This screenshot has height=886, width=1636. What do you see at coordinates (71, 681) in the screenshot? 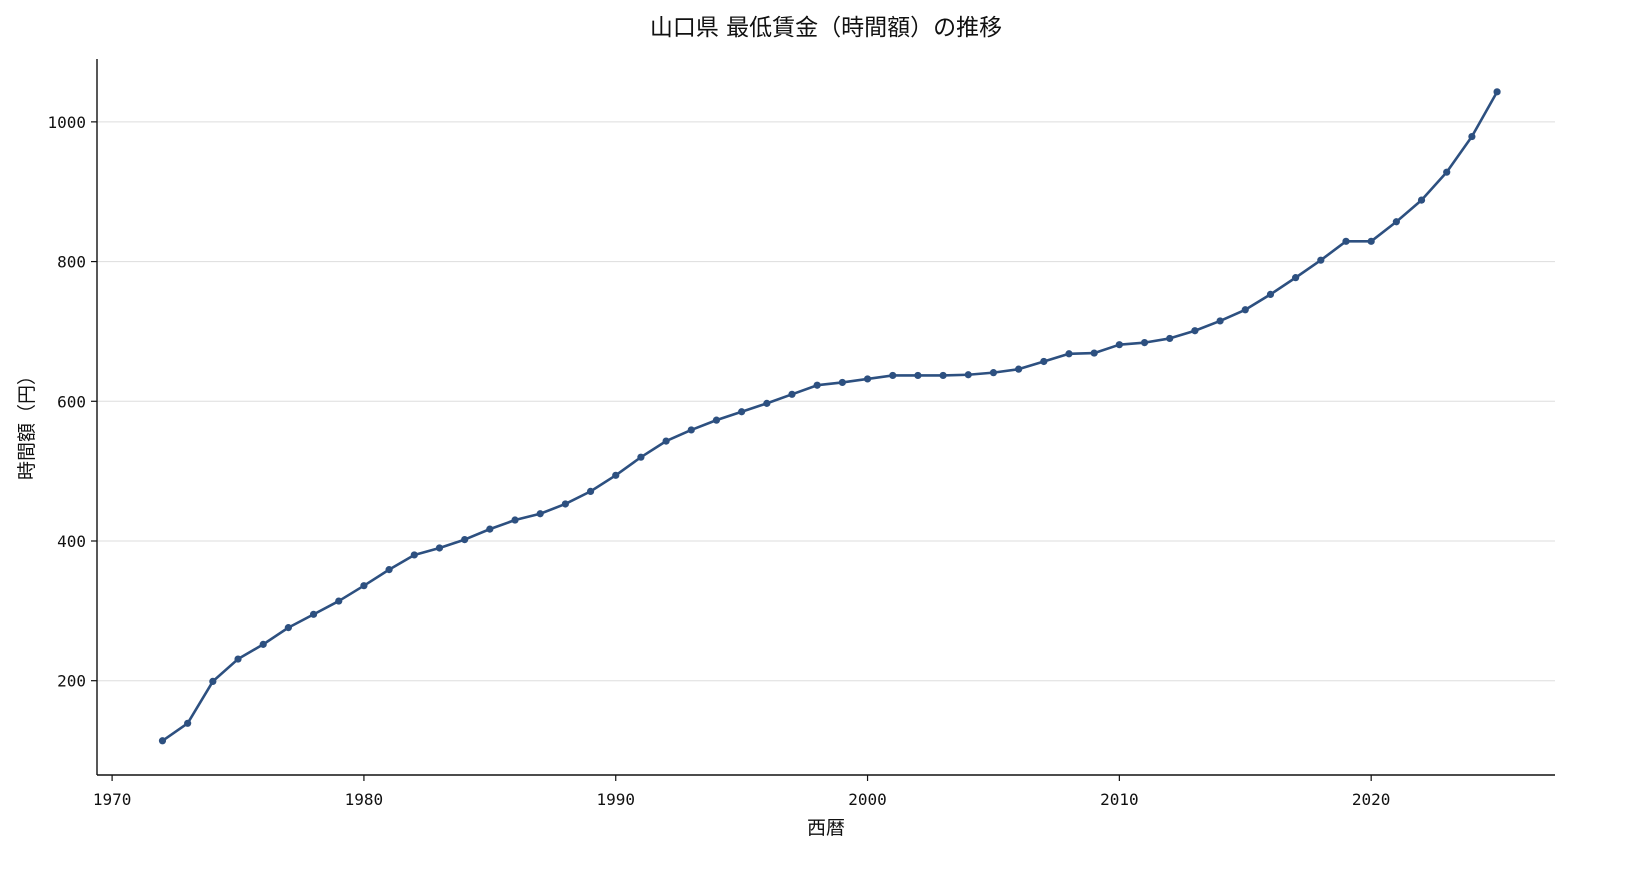
I see `y-tick-label: 200` at bounding box center [71, 681].